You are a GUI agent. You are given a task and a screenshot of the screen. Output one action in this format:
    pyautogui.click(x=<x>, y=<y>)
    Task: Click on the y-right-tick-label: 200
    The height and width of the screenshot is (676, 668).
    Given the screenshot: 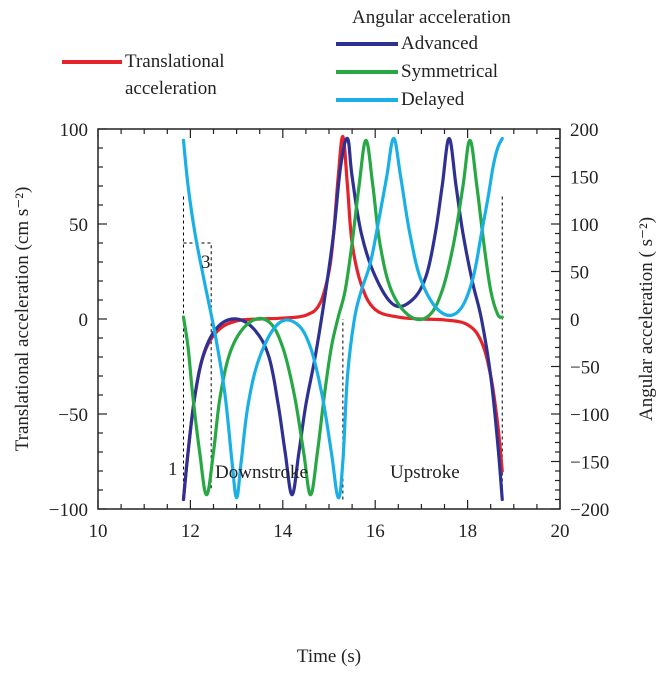 What is the action you would take?
    pyautogui.click(x=584, y=130)
    